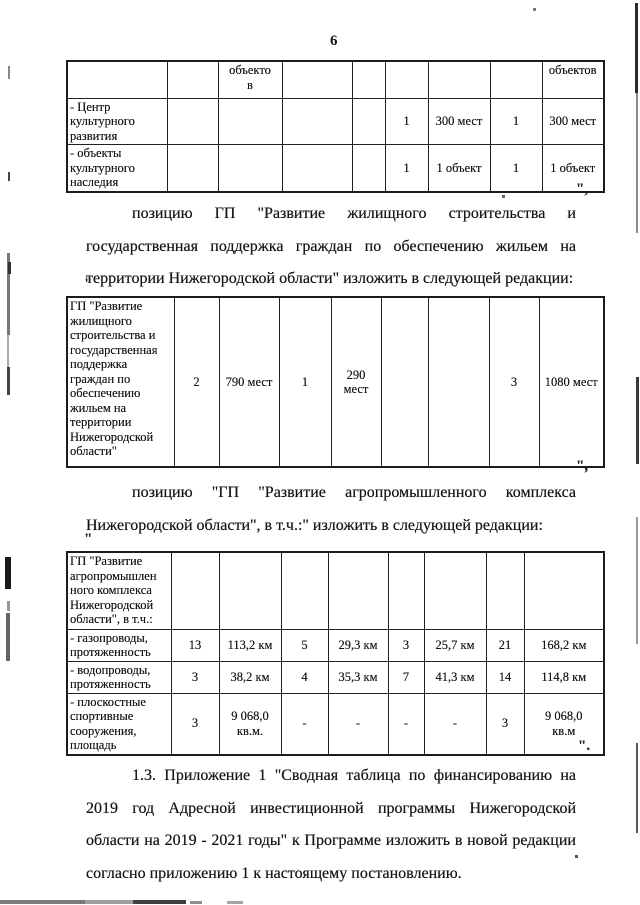 The image size is (640, 905). What do you see at coordinates (195, 645) in the screenshot?
I see `table-cell: 13` at bounding box center [195, 645].